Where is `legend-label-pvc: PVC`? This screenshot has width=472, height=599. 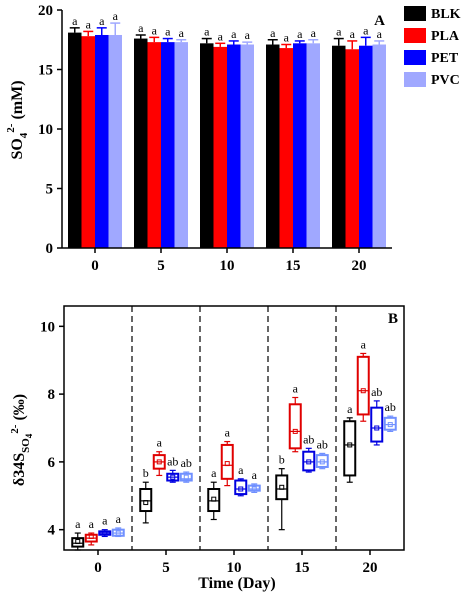
legend-label-pvc: PVC is located at coordinates (445, 80).